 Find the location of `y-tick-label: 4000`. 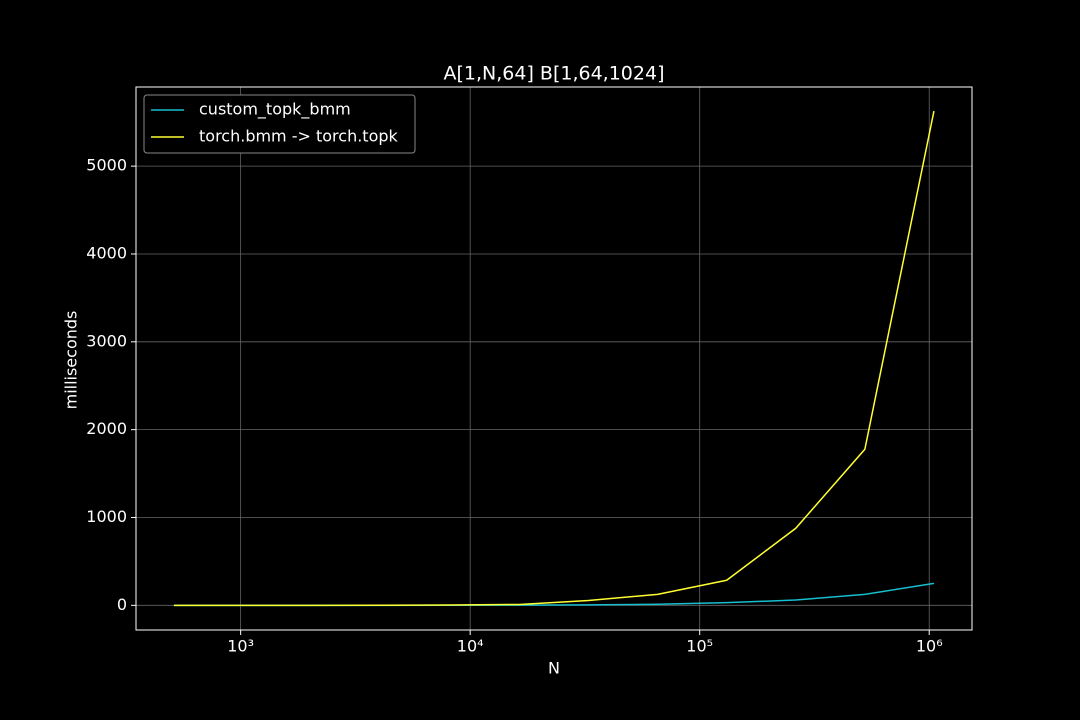

y-tick-label: 4000 is located at coordinates (106, 252).